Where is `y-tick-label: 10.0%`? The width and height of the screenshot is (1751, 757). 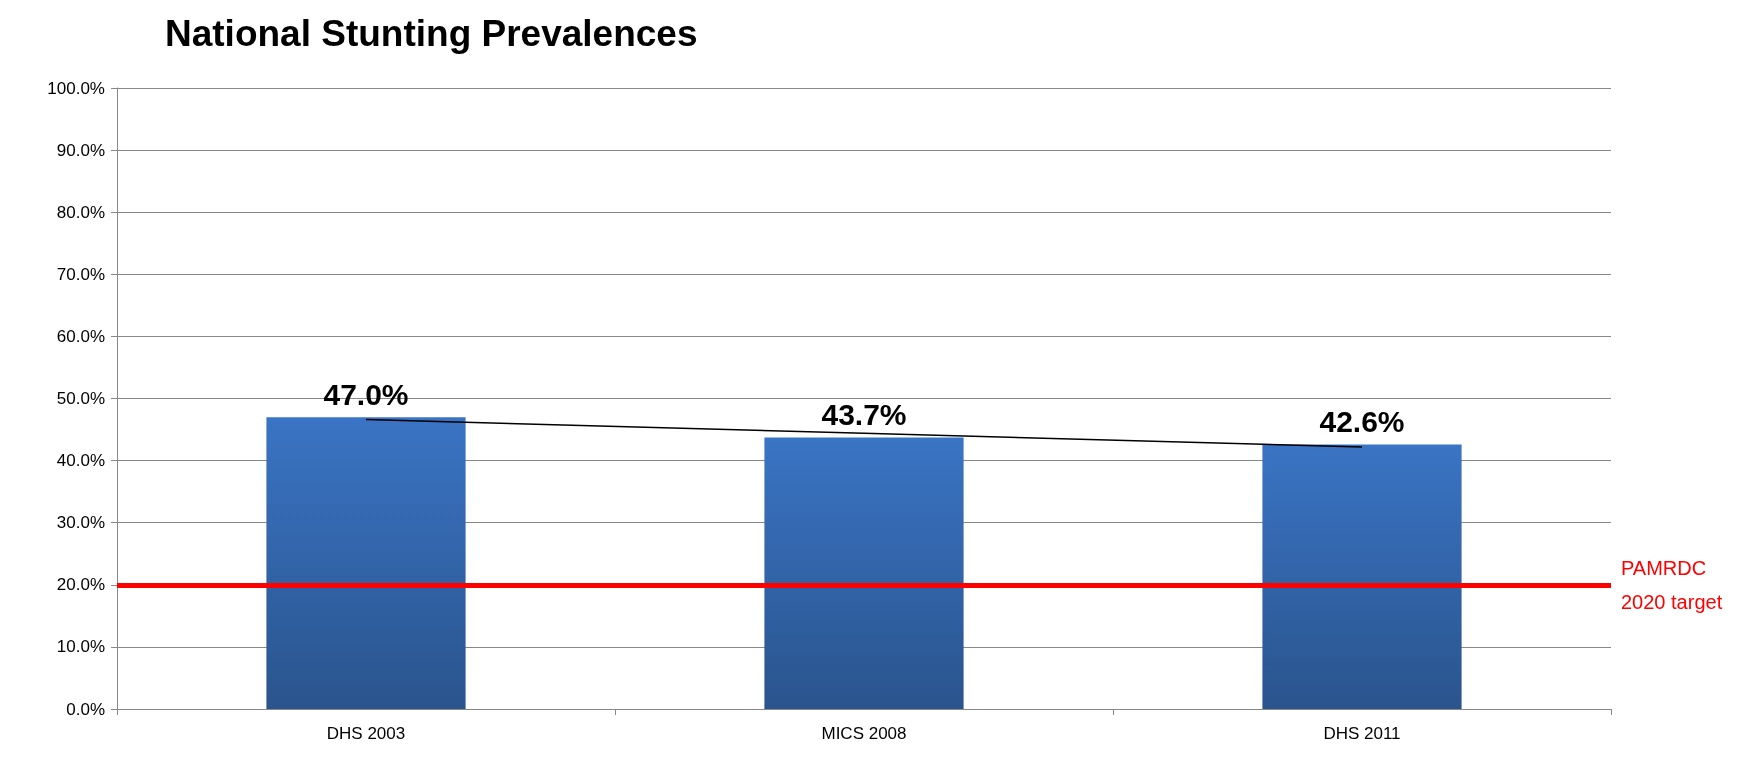
y-tick-label: 10.0% is located at coordinates (80, 647).